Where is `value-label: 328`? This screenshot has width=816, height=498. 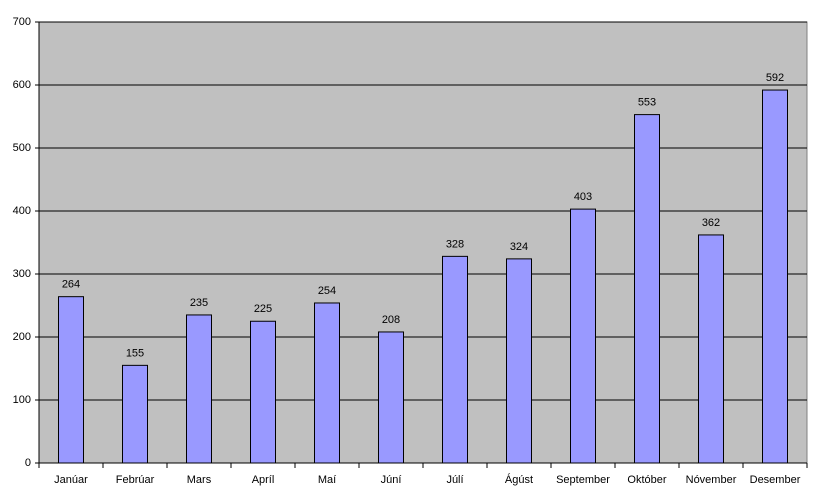 value-label: 328 is located at coordinates (455, 244).